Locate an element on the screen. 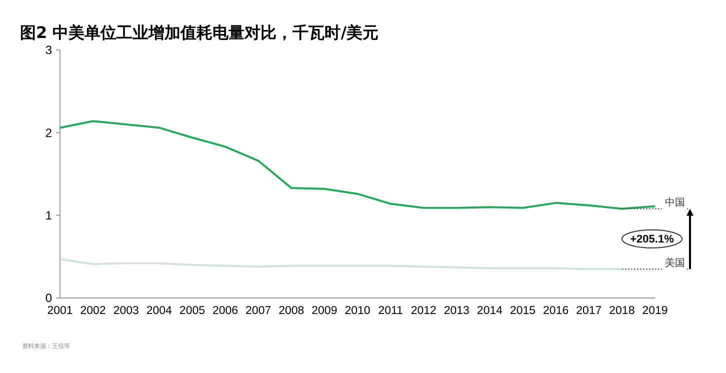  x-tick-label: 2005 is located at coordinates (192, 311).